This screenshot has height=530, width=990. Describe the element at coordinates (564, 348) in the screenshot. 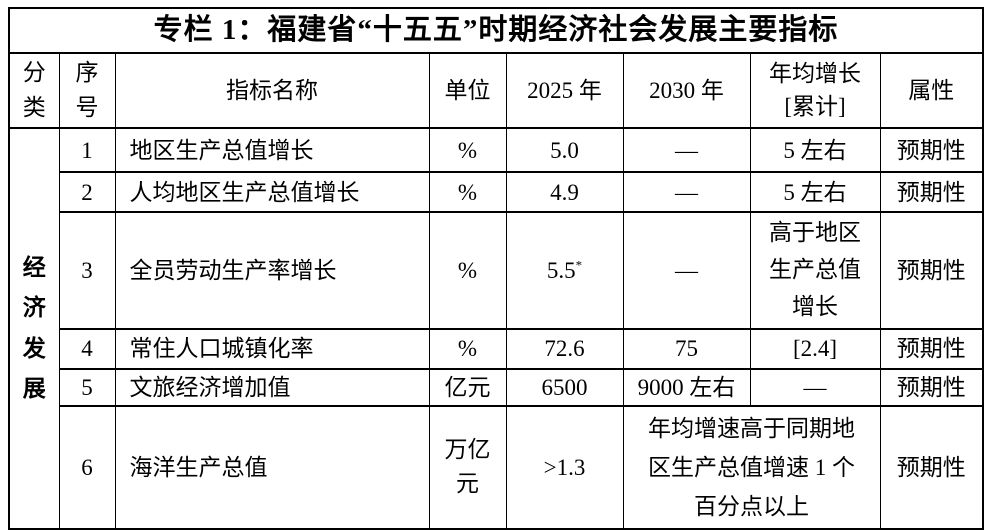

I see `cell-2025: 72.6` at that location.